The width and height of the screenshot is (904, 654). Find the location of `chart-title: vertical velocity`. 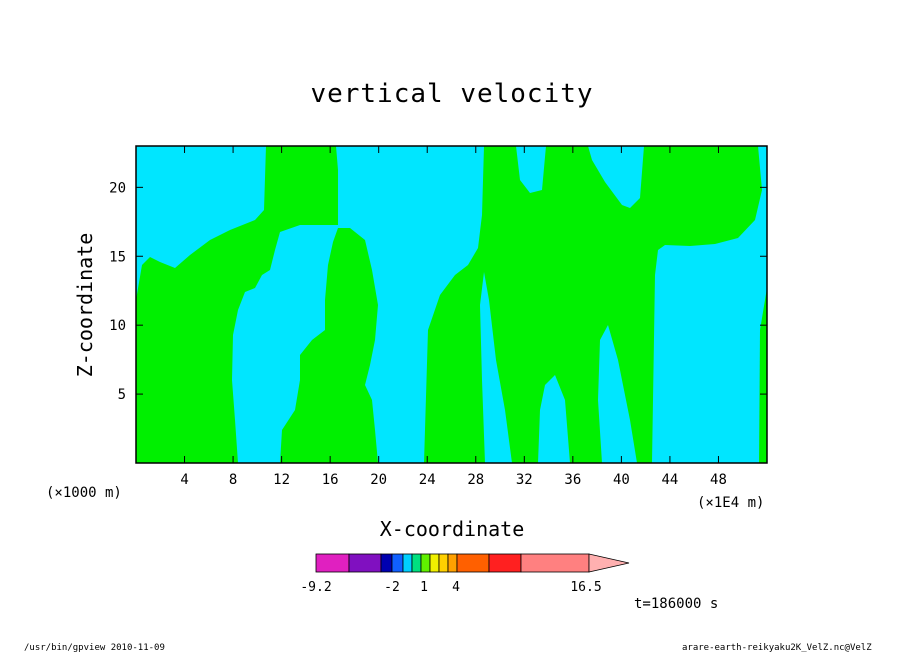

chart-title: vertical velocity is located at coordinates (451, 94).